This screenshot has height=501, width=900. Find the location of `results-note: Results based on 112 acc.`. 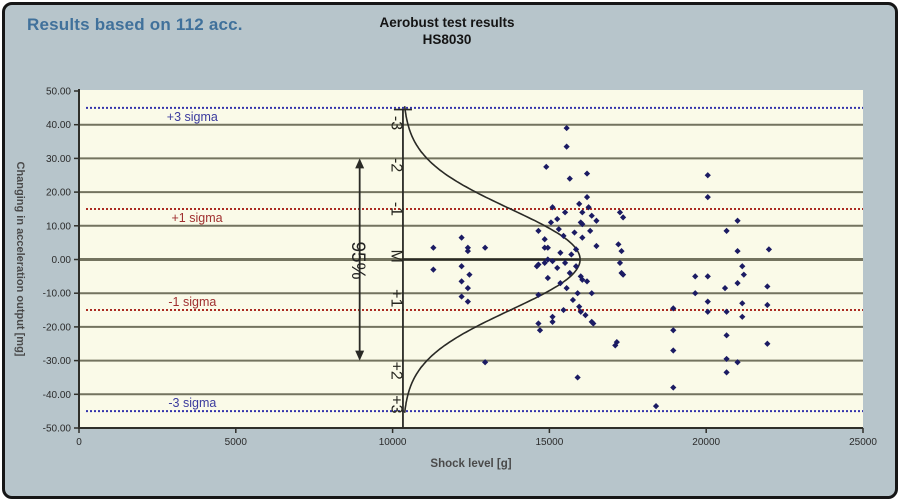

results-note: Results based on 112 acc. is located at coordinates (135, 24).